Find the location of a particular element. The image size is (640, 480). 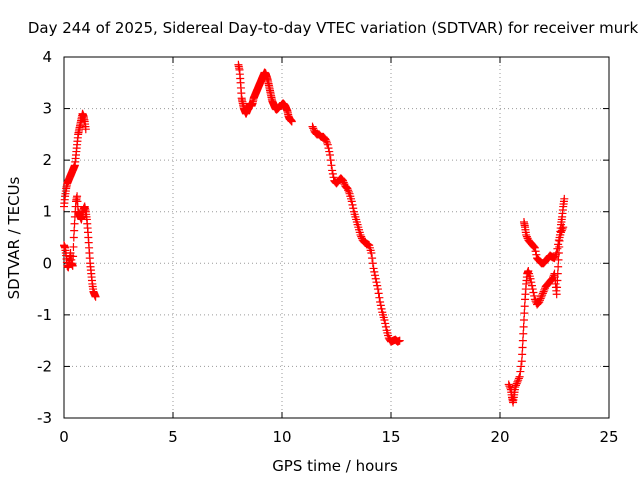

x-tick-label: 10 is located at coordinates (281, 437).